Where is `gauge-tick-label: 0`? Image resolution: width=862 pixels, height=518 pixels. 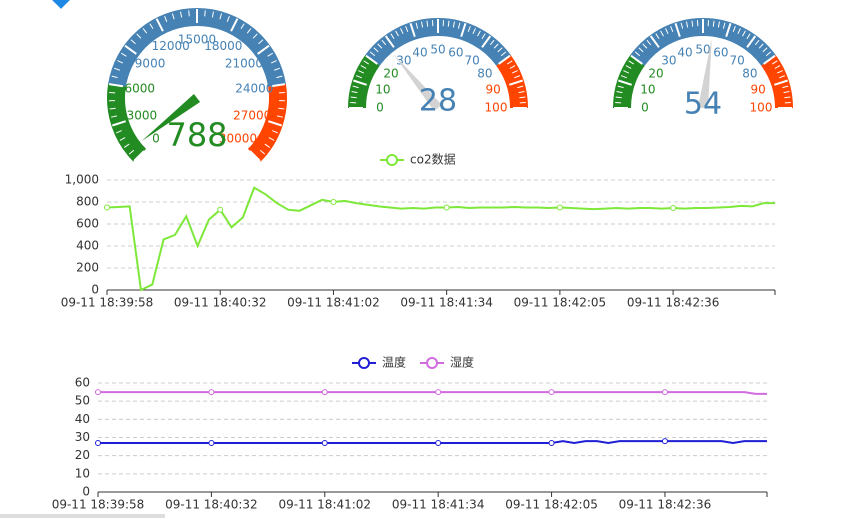
gauge-tick-label: 0 is located at coordinates (645, 108).